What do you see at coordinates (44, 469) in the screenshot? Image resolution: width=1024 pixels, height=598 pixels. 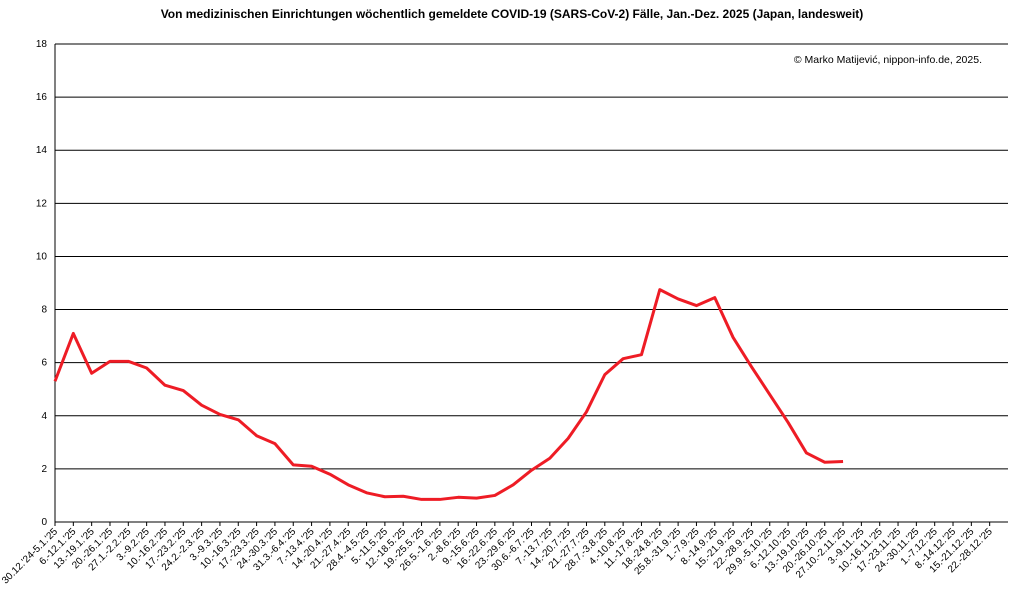 I see `y-tick-label: 2` at bounding box center [44, 469].